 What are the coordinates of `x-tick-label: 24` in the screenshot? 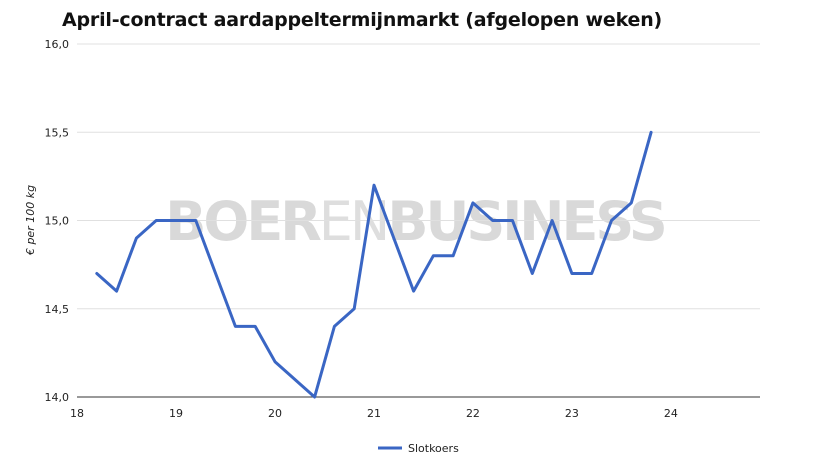 It's located at (671, 413).